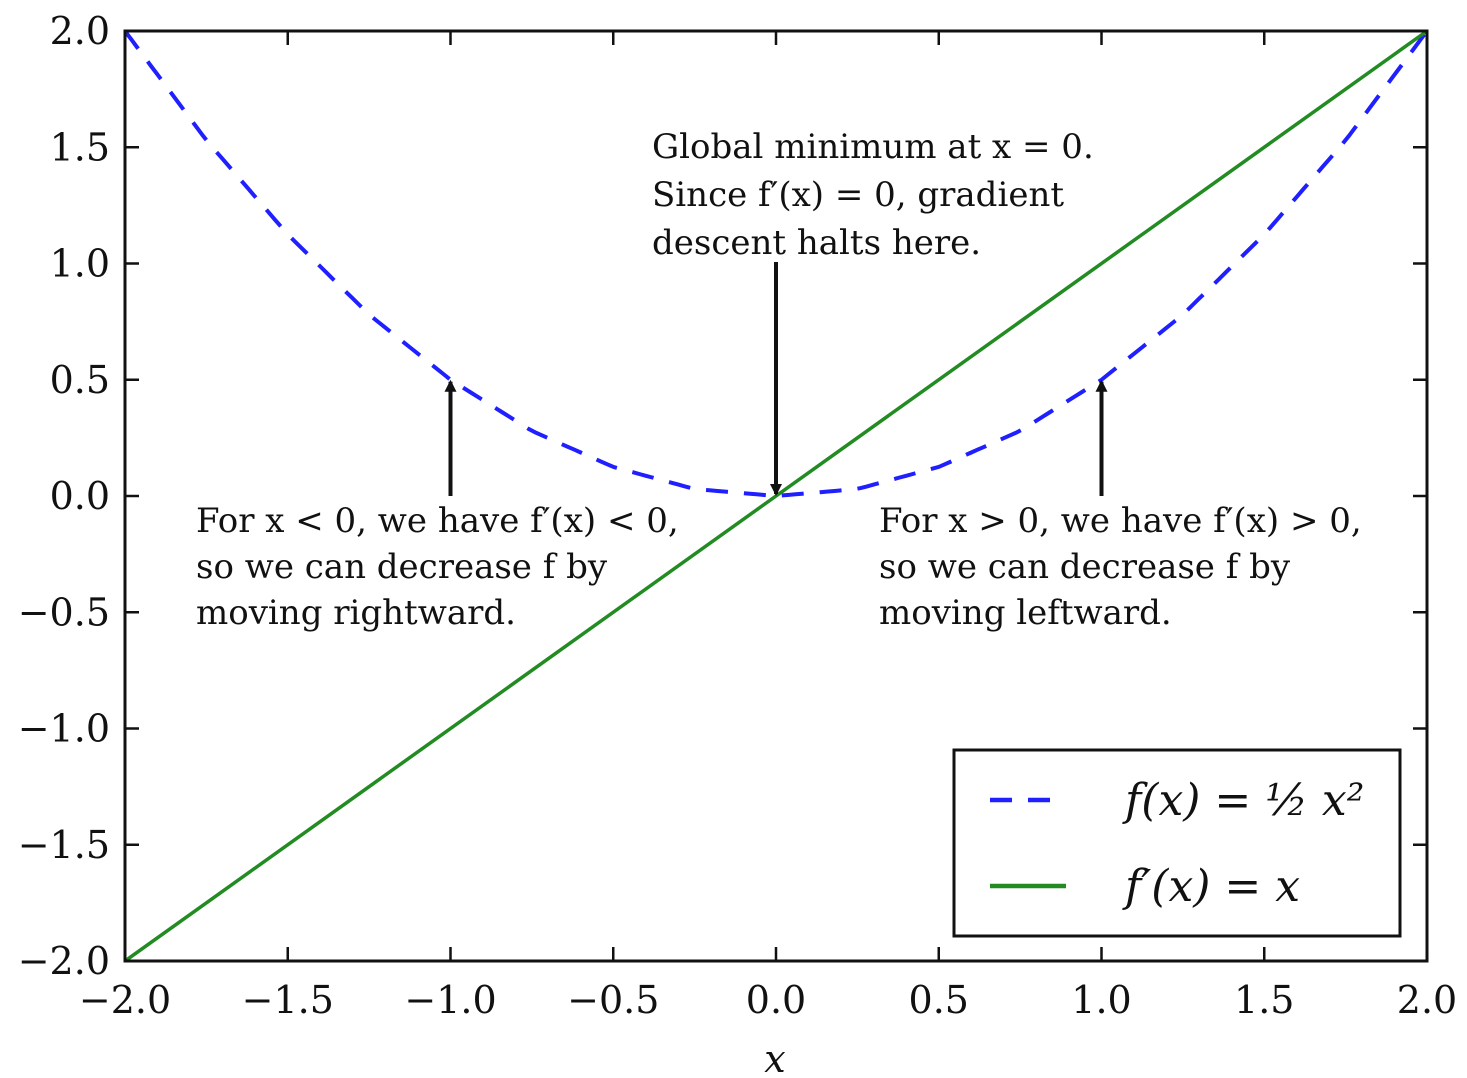  What do you see at coordinates (1264, 1000) in the screenshot?
I see `x-tick-label: 1.5` at bounding box center [1264, 1000].